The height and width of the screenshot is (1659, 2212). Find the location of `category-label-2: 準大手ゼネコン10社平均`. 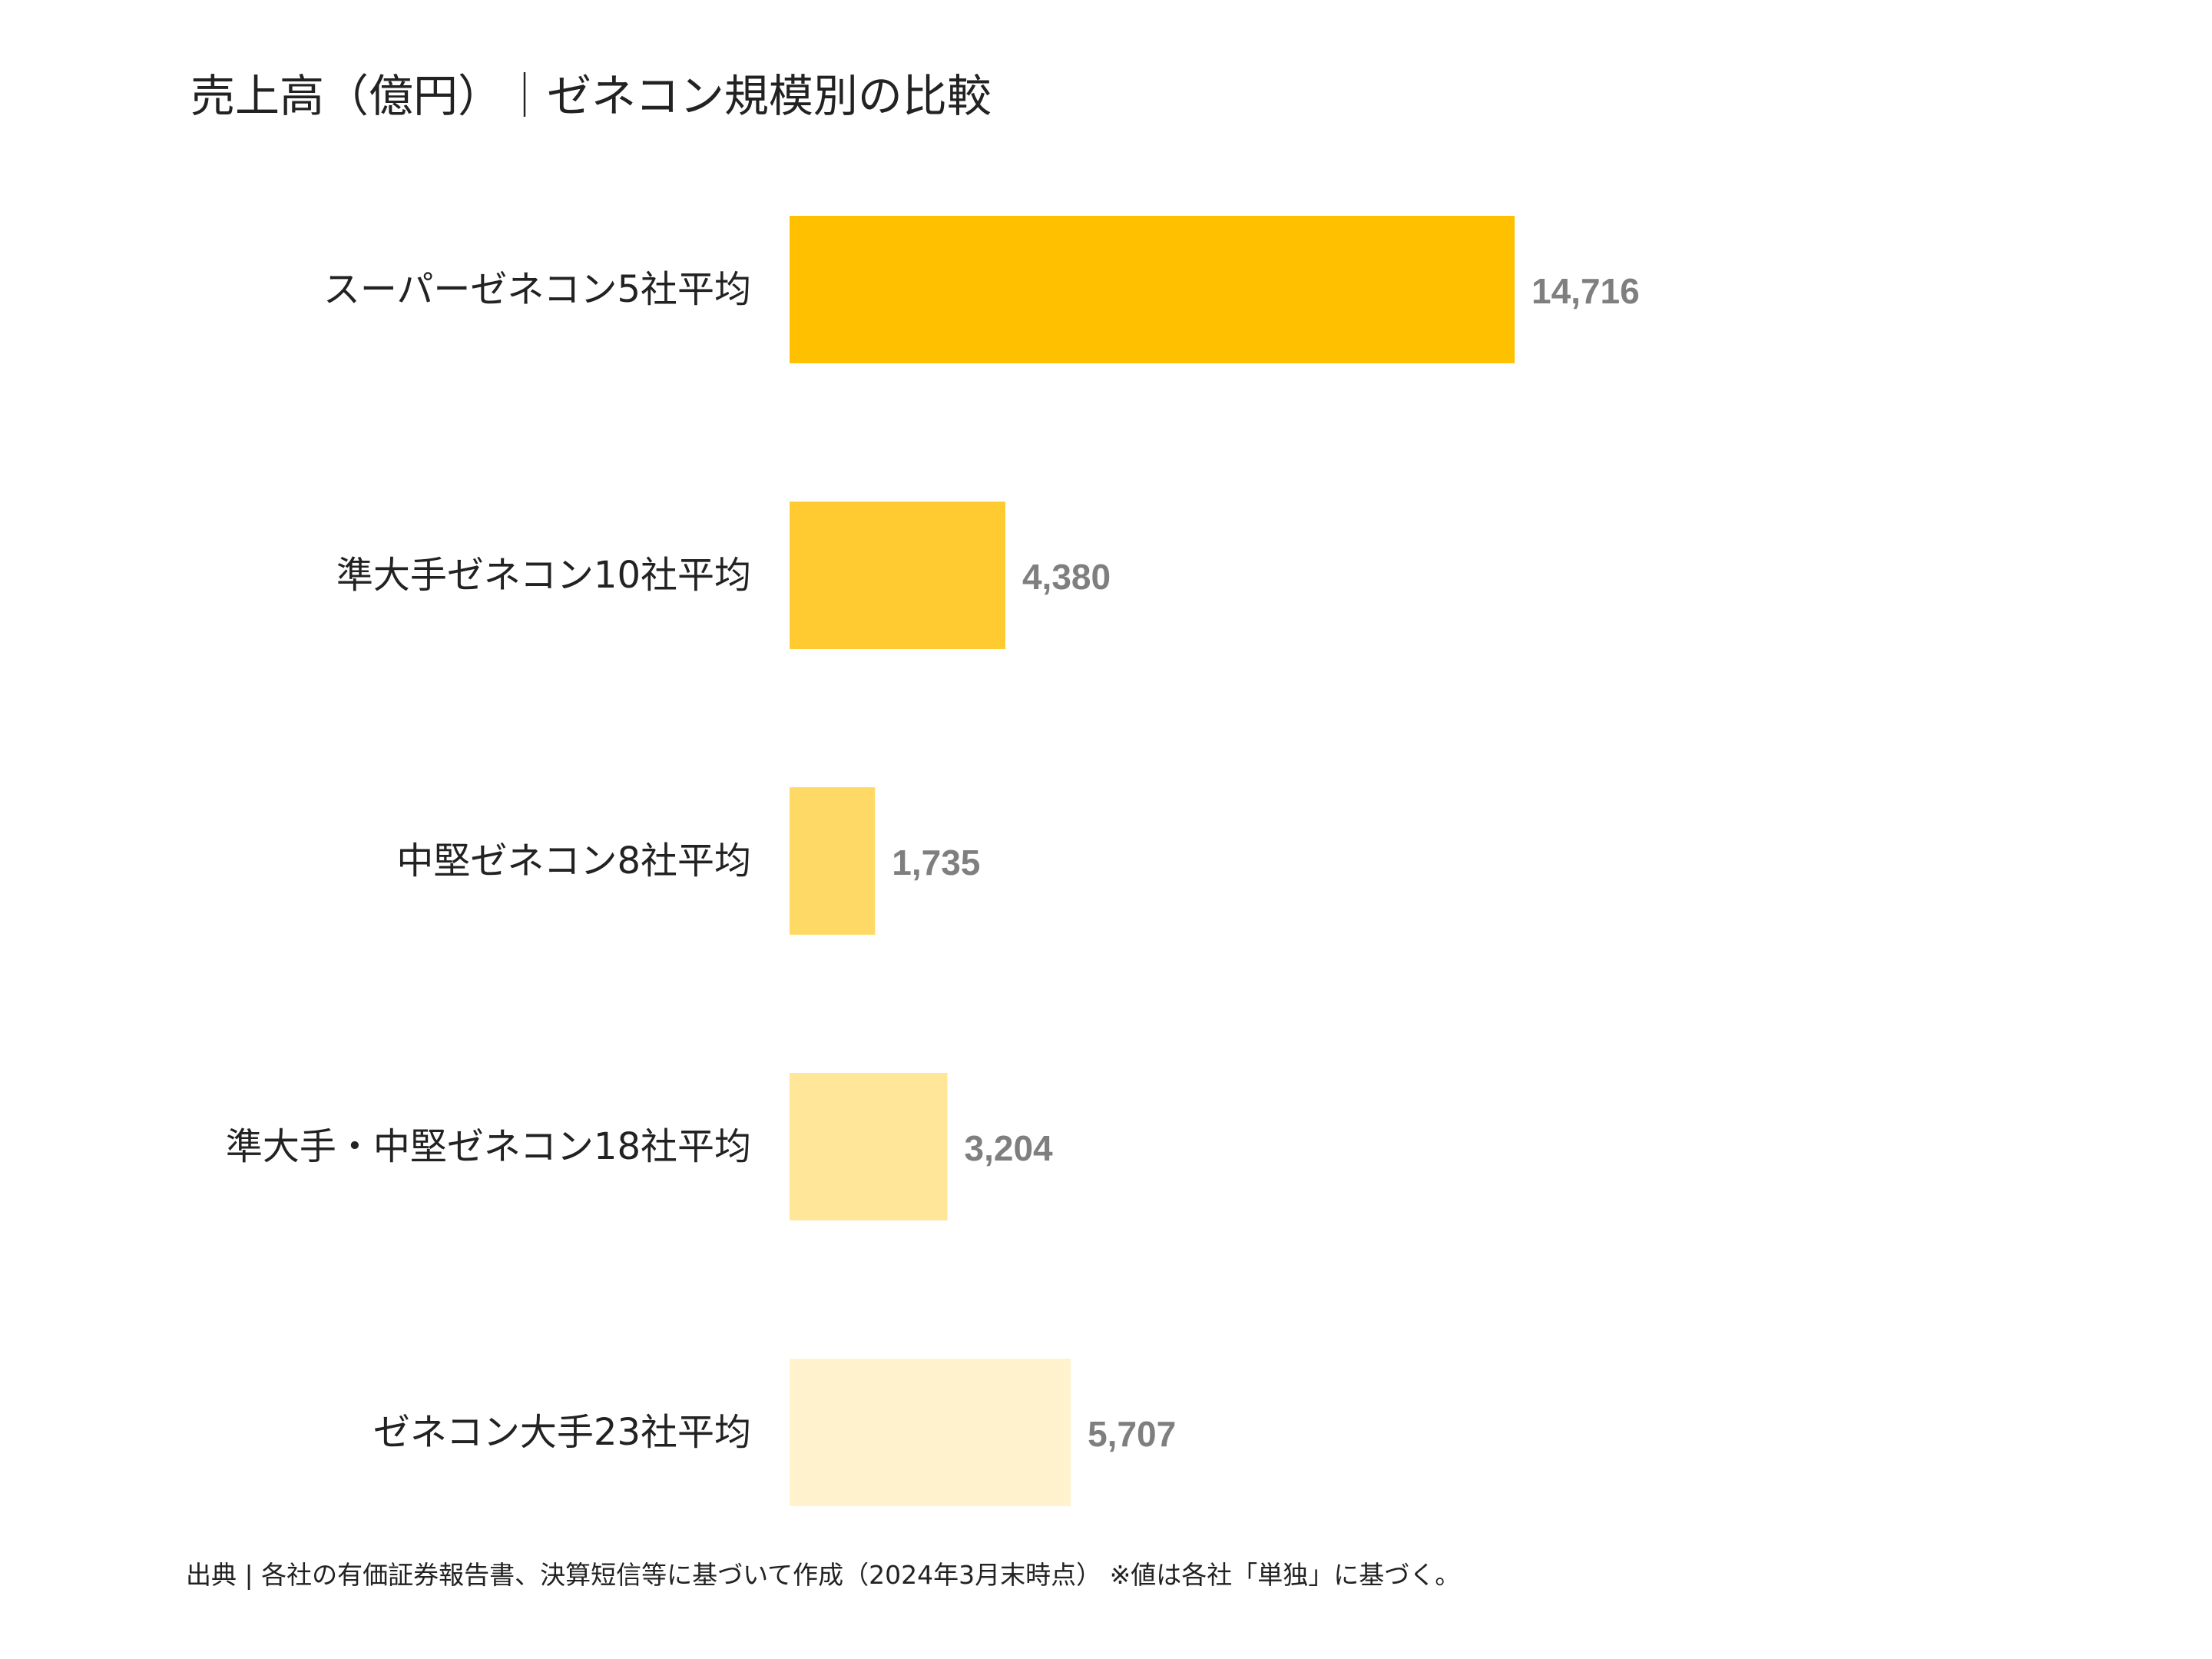

category-label-2: 準大手ゼネコン10社平均 is located at coordinates (543, 576).